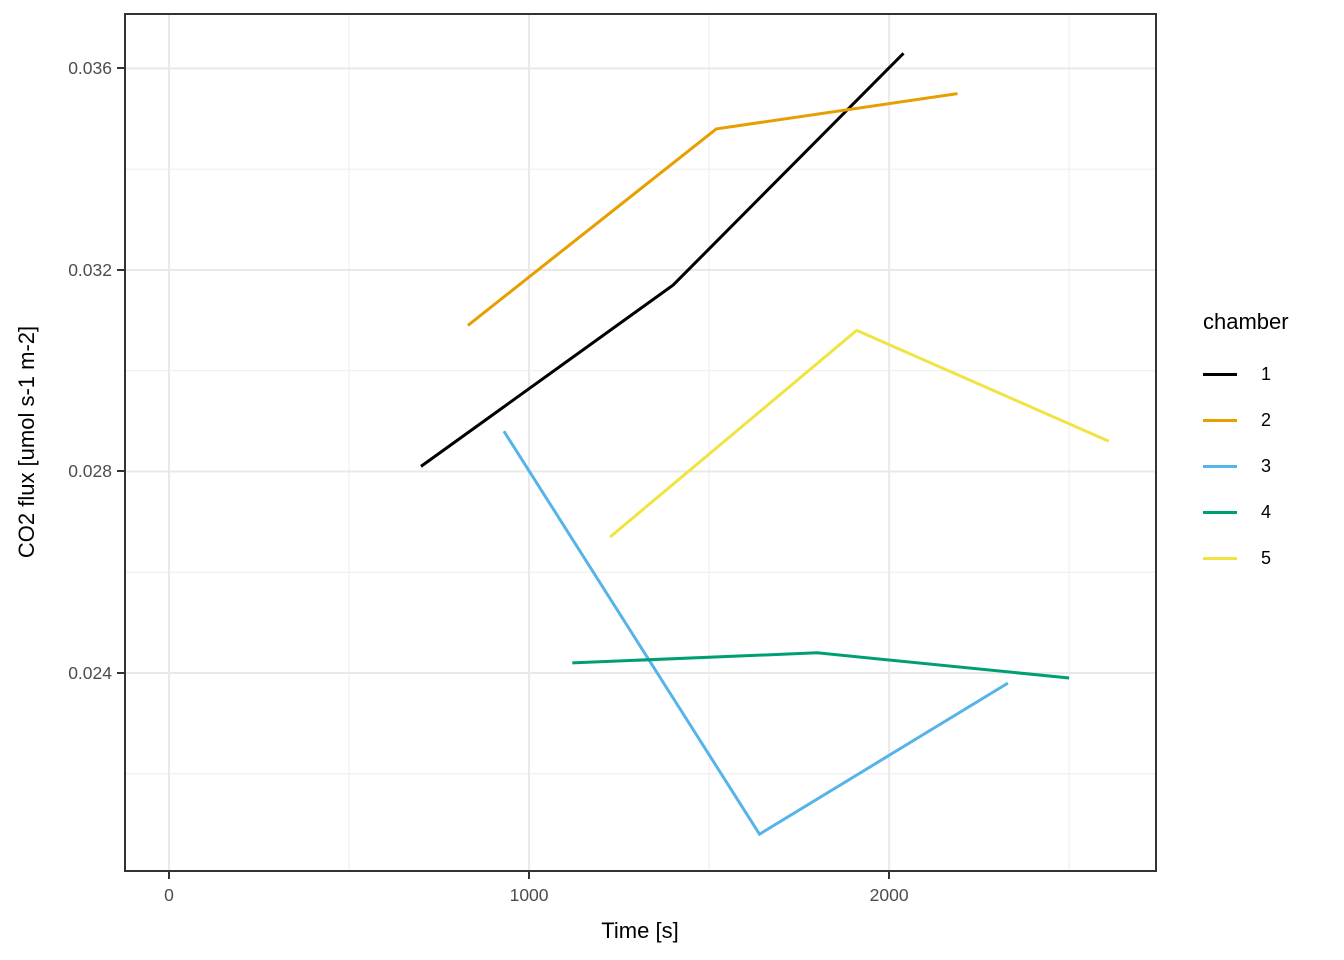  Describe the element at coordinates (1246, 558) in the screenshot. I see `legend-item-5: 5` at that location.